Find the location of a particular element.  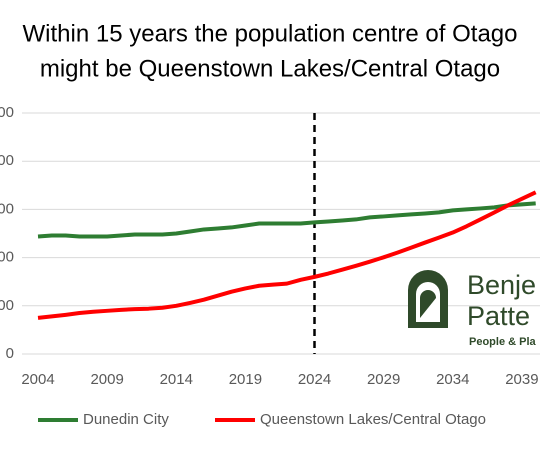

y-tick-label: 150,000 is located at coordinates (7, 208).